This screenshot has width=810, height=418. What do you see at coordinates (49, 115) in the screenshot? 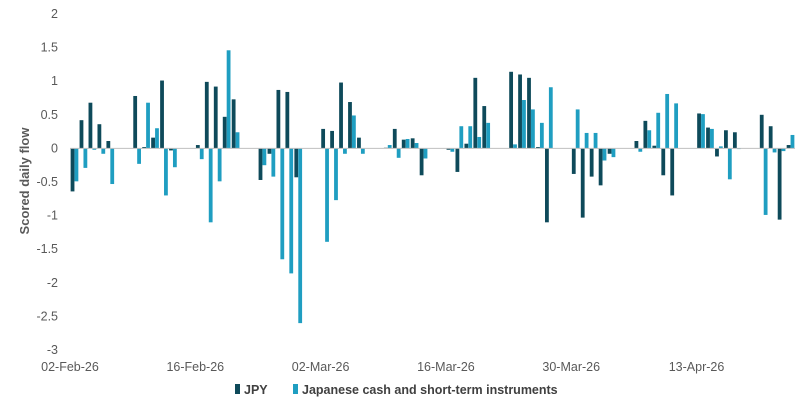
I see `y-tick-label: 0.5` at bounding box center [49, 115].